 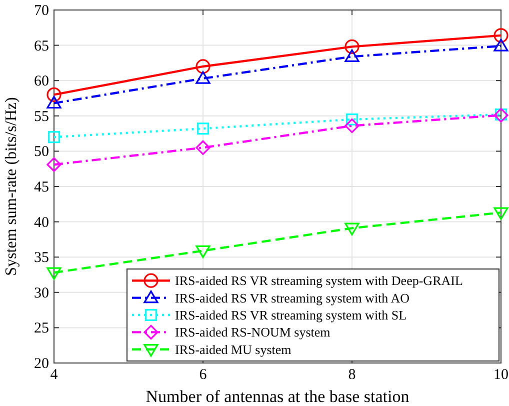 What do you see at coordinates (41, 11) in the screenshot?
I see `y-tick-label: 70` at bounding box center [41, 11].